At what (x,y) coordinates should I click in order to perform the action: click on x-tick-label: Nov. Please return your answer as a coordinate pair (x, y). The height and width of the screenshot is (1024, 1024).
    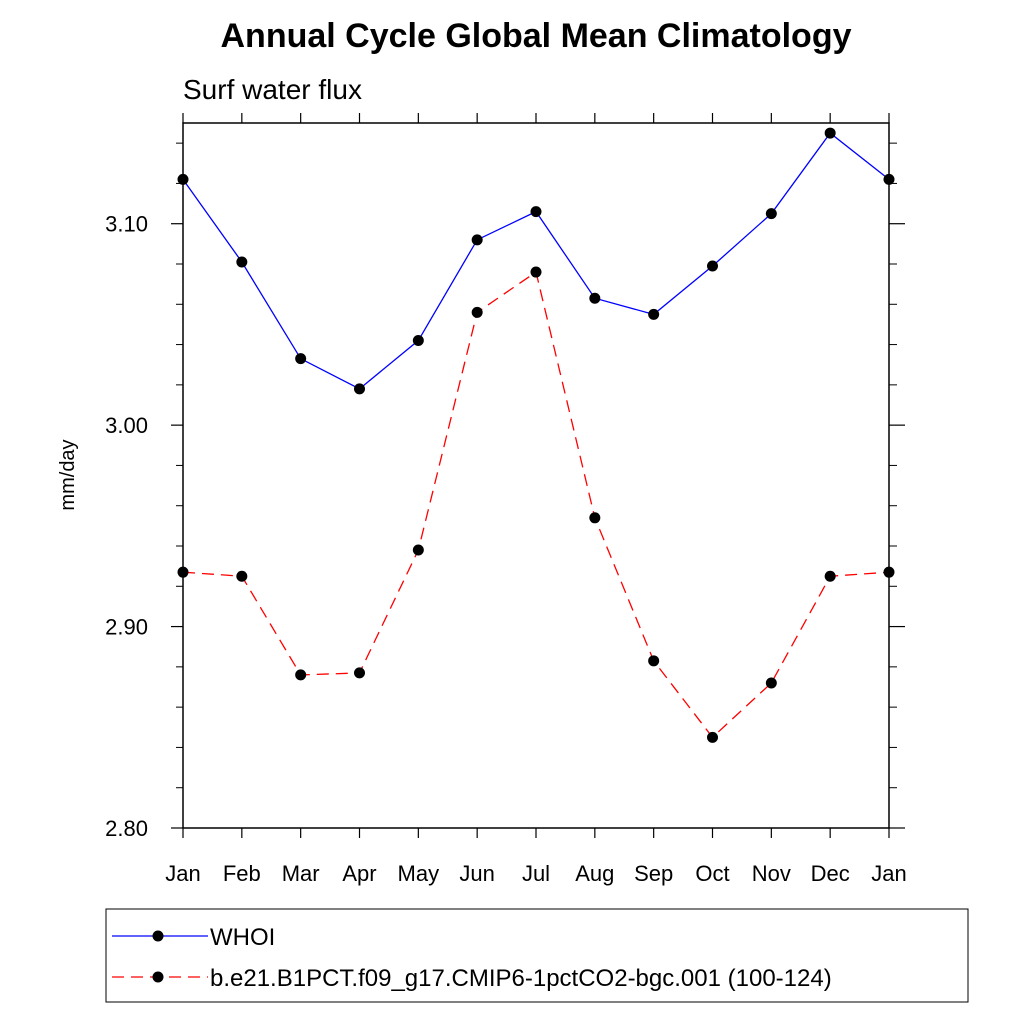
    Looking at the image, I should click on (771, 873).